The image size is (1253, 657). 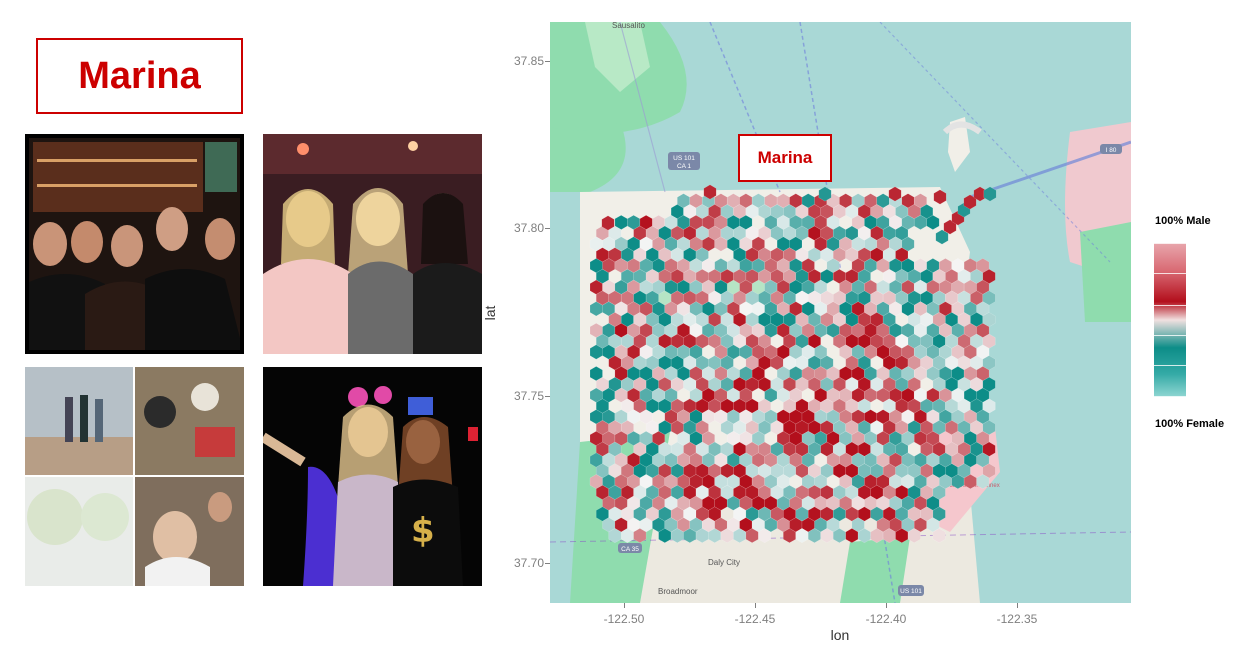 What do you see at coordinates (684, 166) in the screenshot?
I see `highway-shield-label: CA 1` at bounding box center [684, 166].